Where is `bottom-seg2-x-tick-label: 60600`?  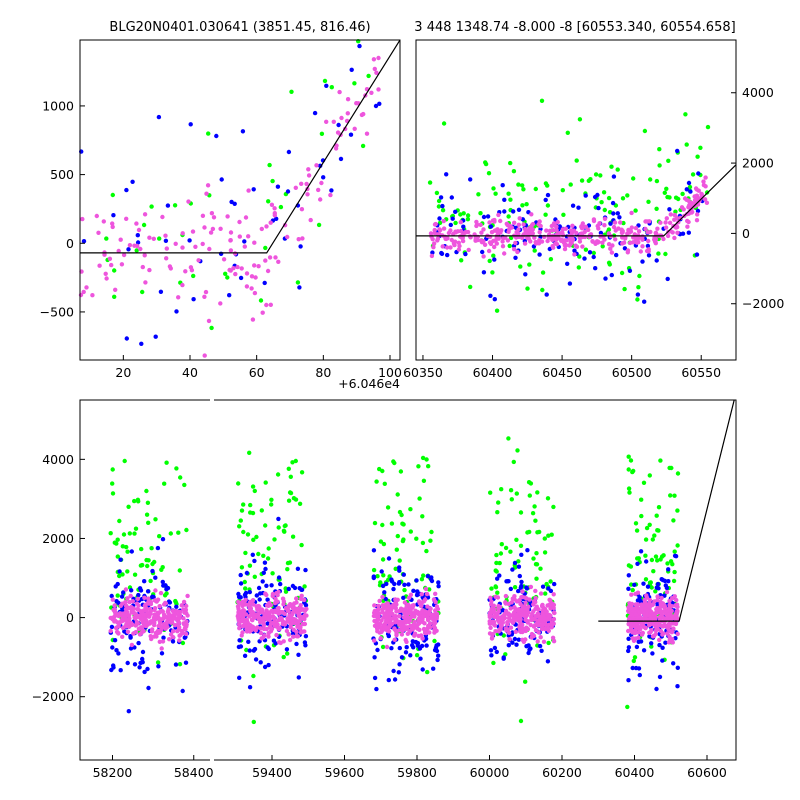 bottom-seg2-x-tick-label: 60600 is located at coordinates (707, 772).